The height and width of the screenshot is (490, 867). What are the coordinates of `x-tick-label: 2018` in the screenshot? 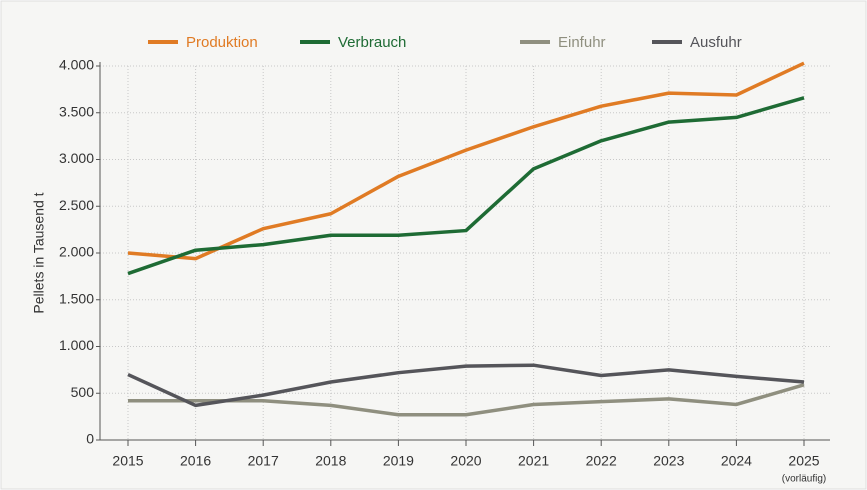 It's located at (330, 461).